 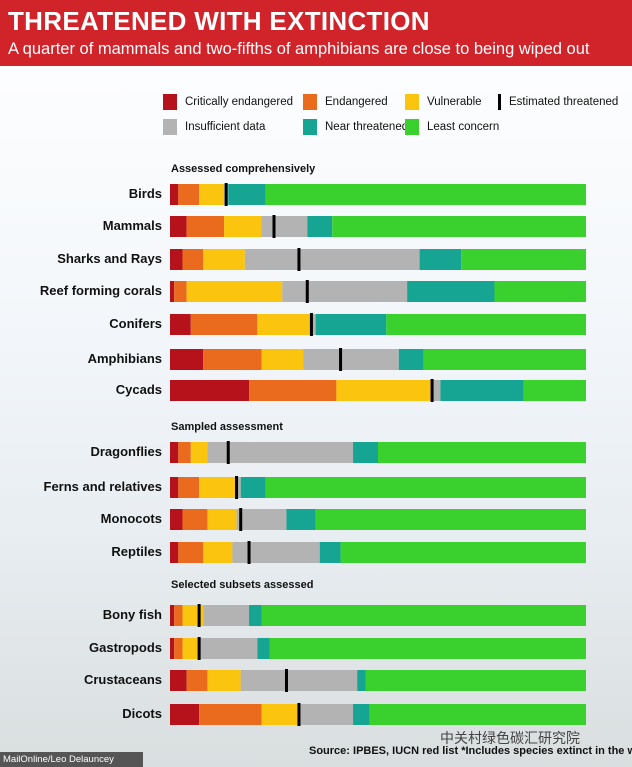 I want to click on legend-swatch-least-concern, so click(x=412, y=127).